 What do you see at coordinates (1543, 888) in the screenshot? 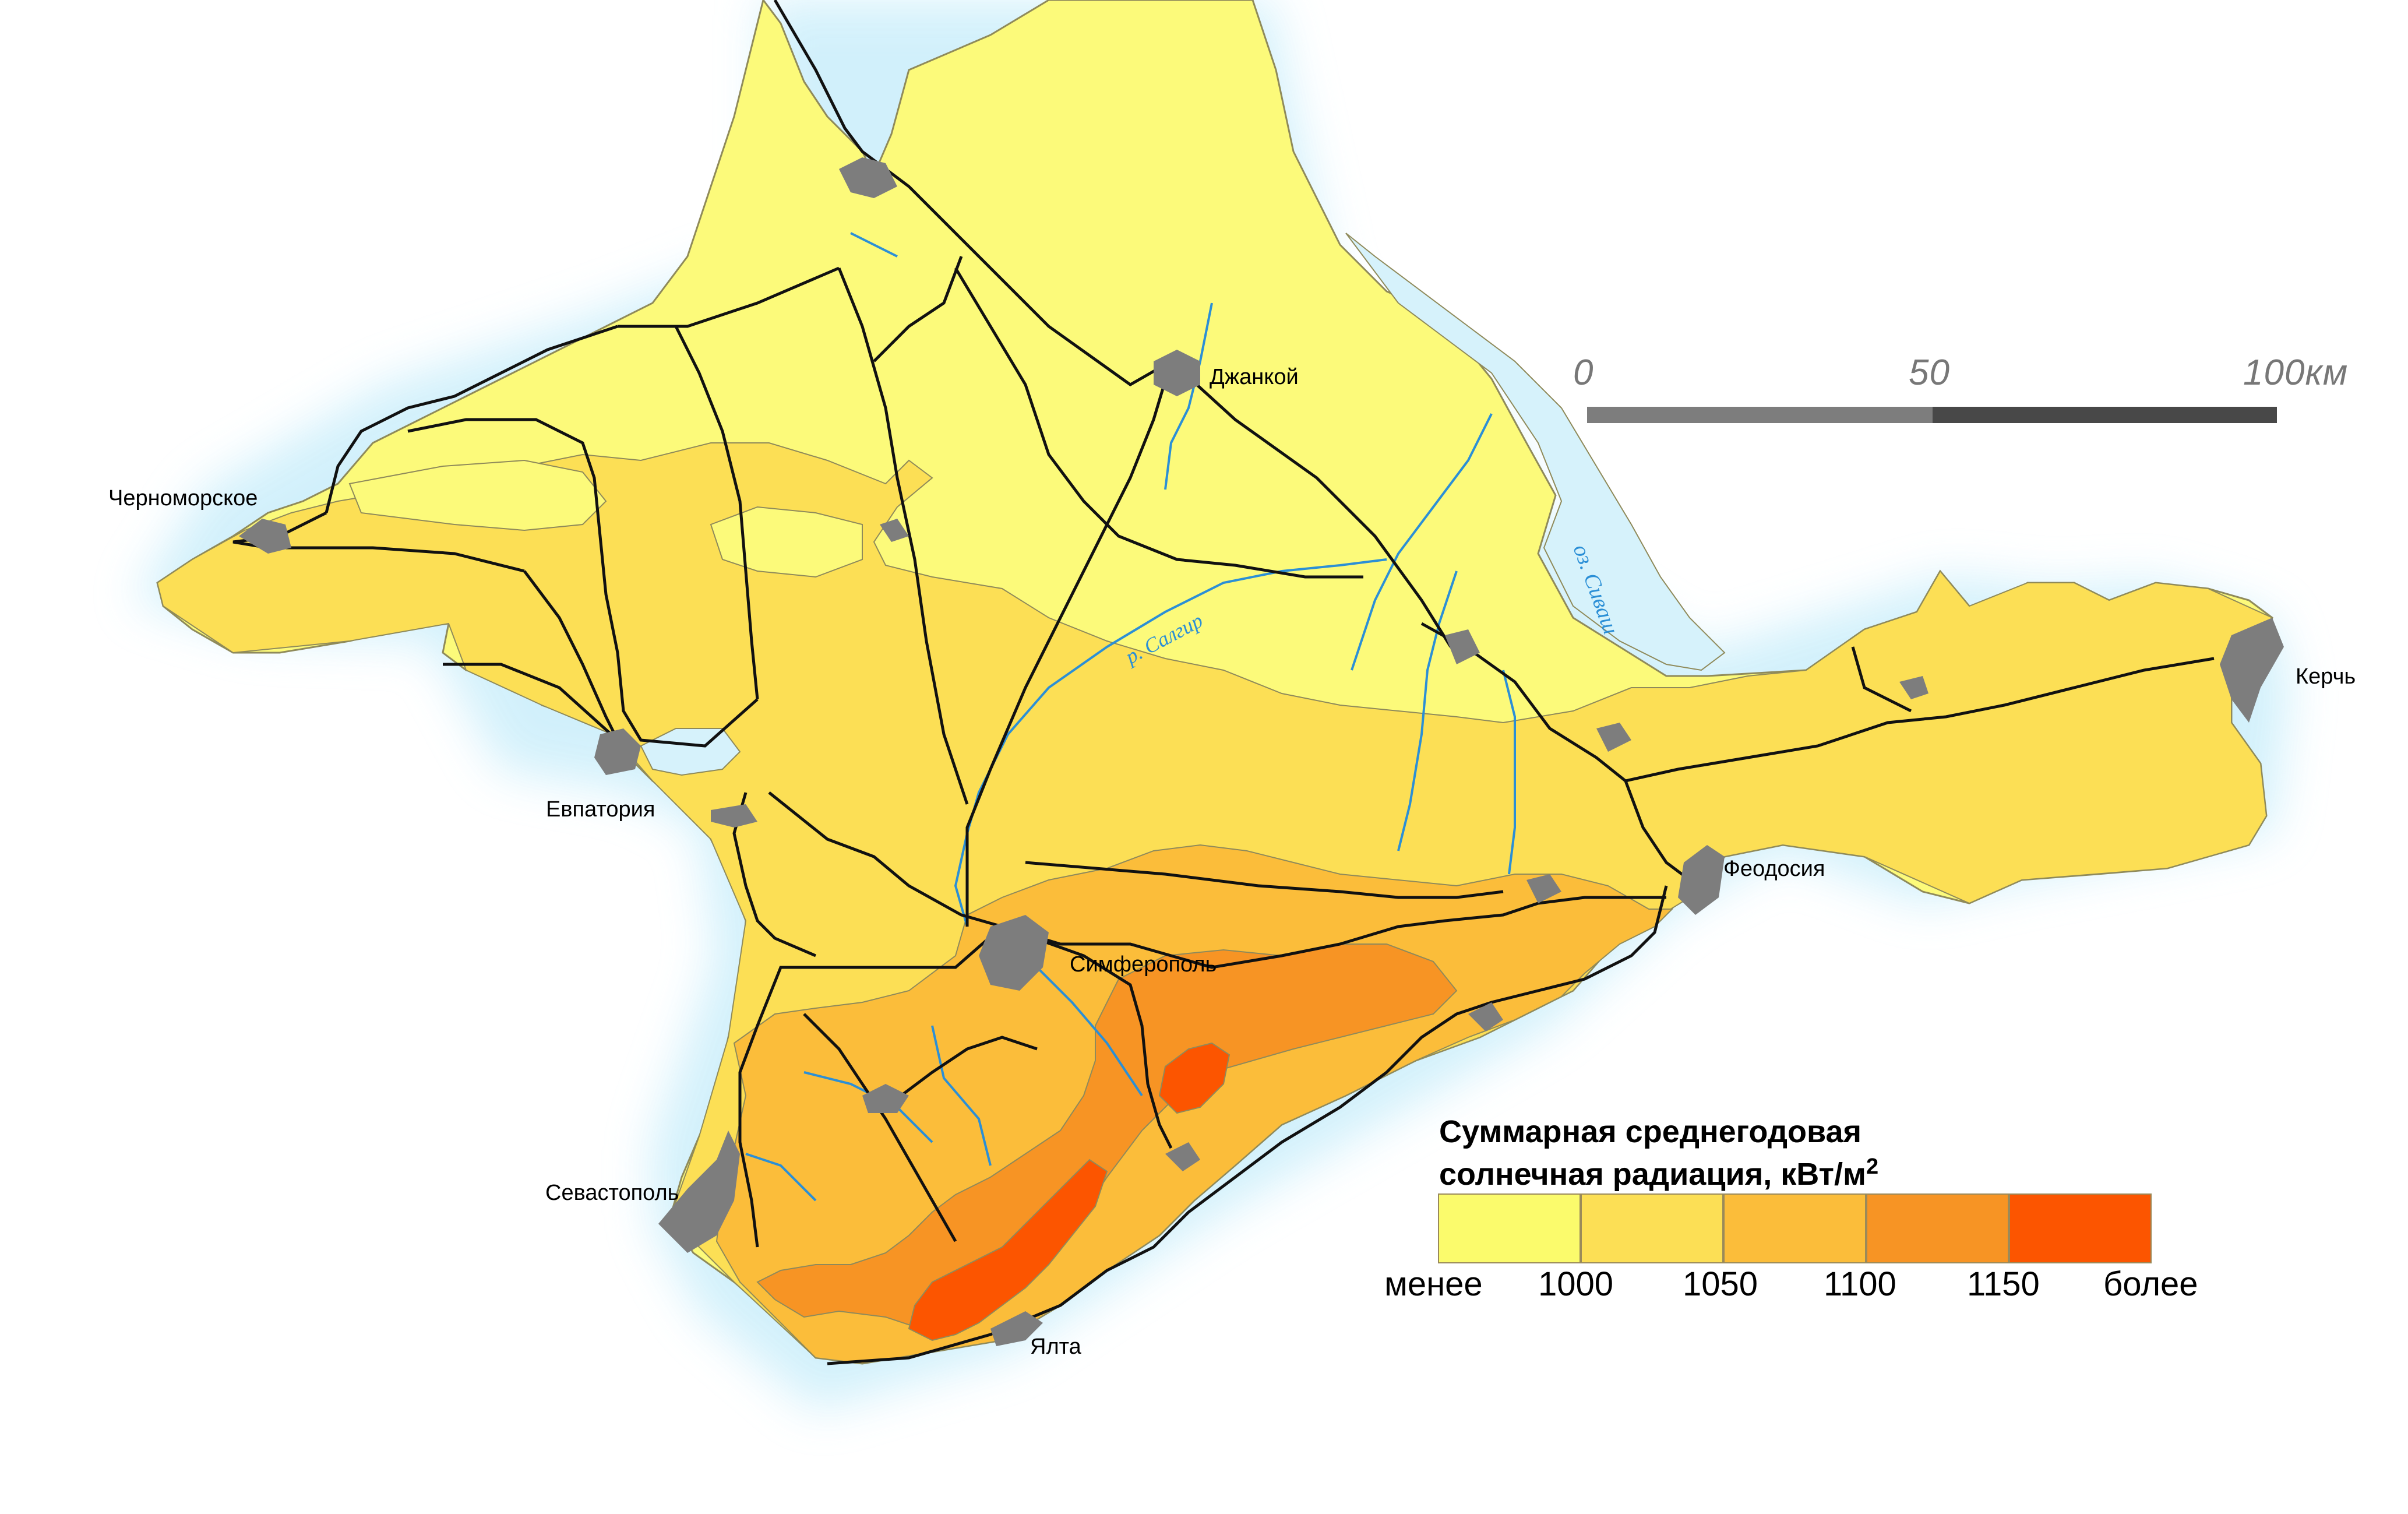
I see `city-marker-belogorsk` at bounding box center [1543, 888].